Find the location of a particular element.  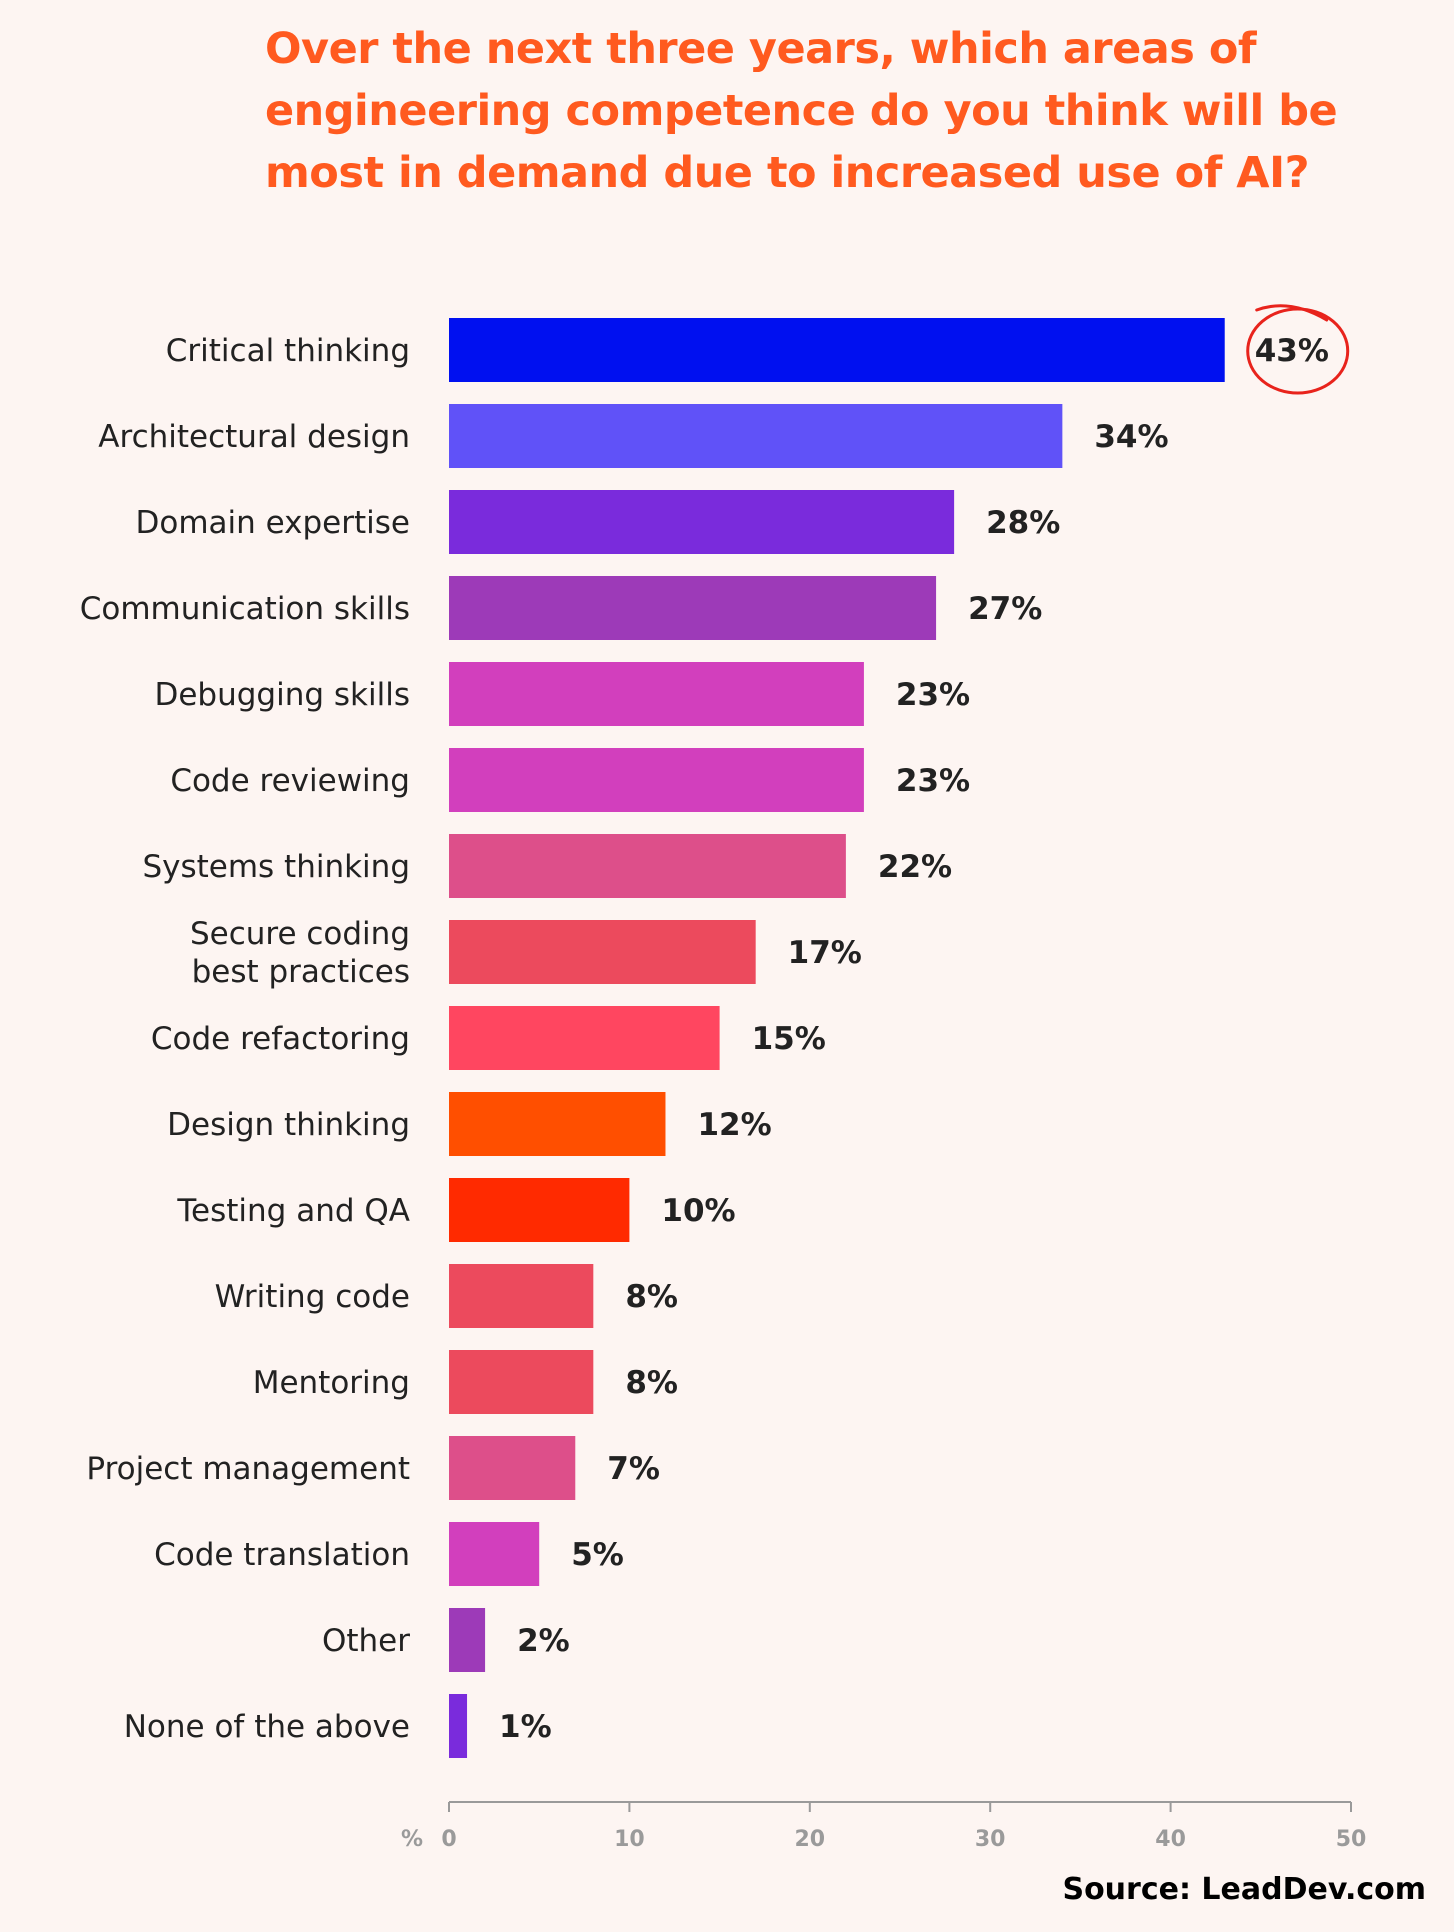

value-label: 5% is located at coordinates (597, 1555).